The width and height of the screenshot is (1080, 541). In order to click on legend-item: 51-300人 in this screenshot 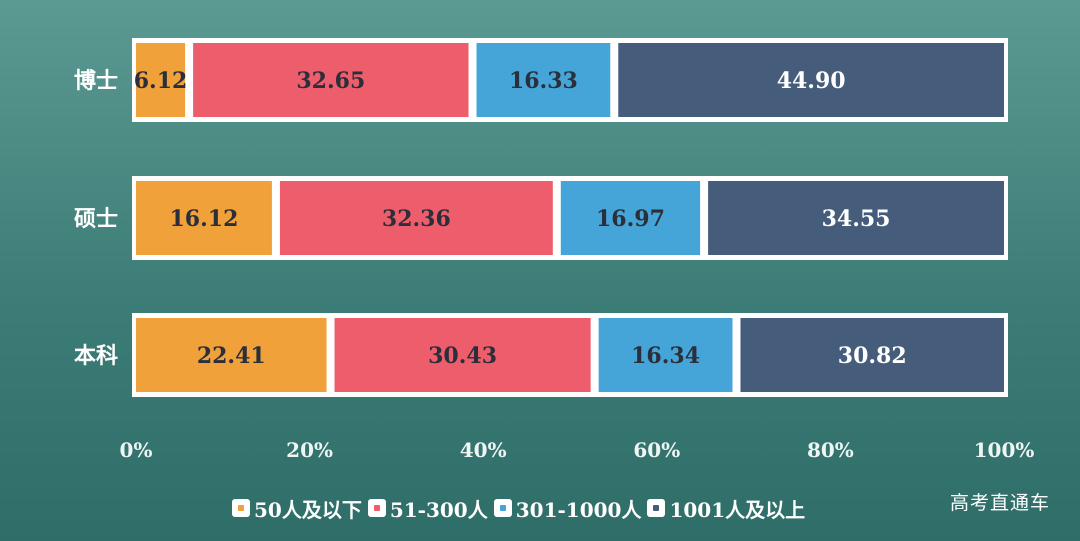, I will do `click(427, 508)`.